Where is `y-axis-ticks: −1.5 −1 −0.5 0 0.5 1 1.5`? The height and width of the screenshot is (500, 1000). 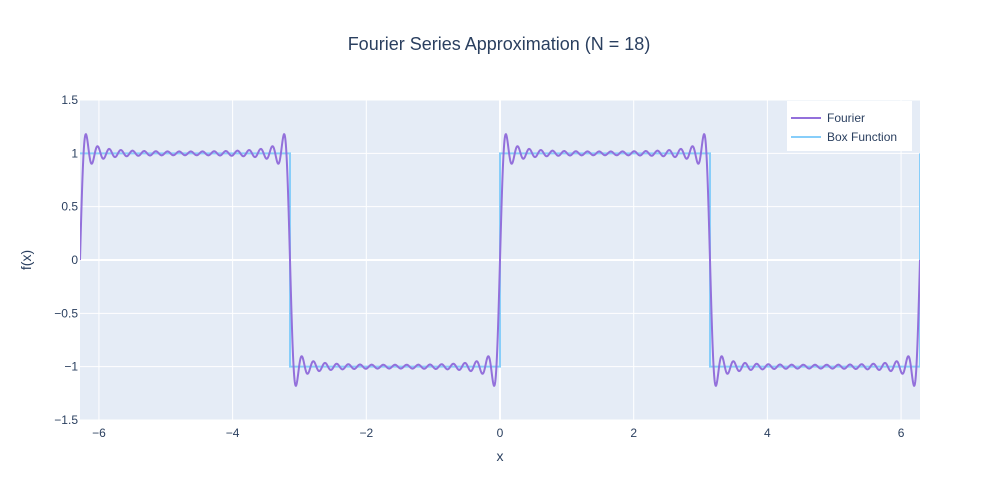
y-axis-ticks: −1.5 −1 −0.5 0 0.5 1 1.5 is located at coordinates (66, 260).